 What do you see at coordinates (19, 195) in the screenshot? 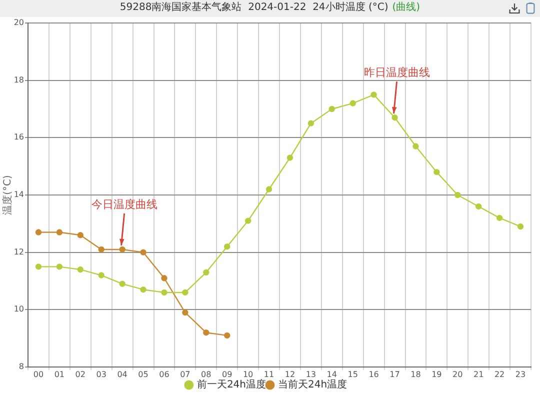
I see `y-tick-label: 14` at bounding box center [19, 195].